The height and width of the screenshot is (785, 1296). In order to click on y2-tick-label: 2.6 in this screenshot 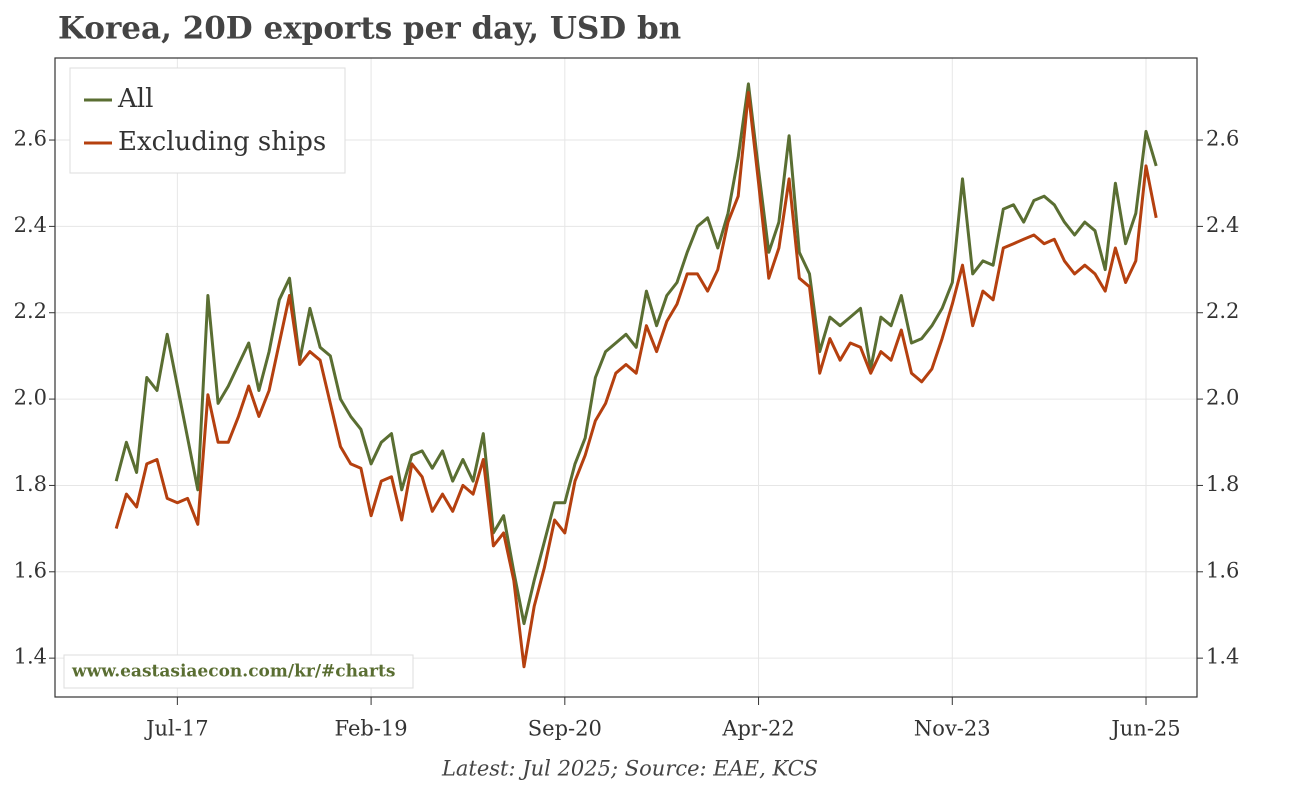, I will do `click(1222, 139)`.